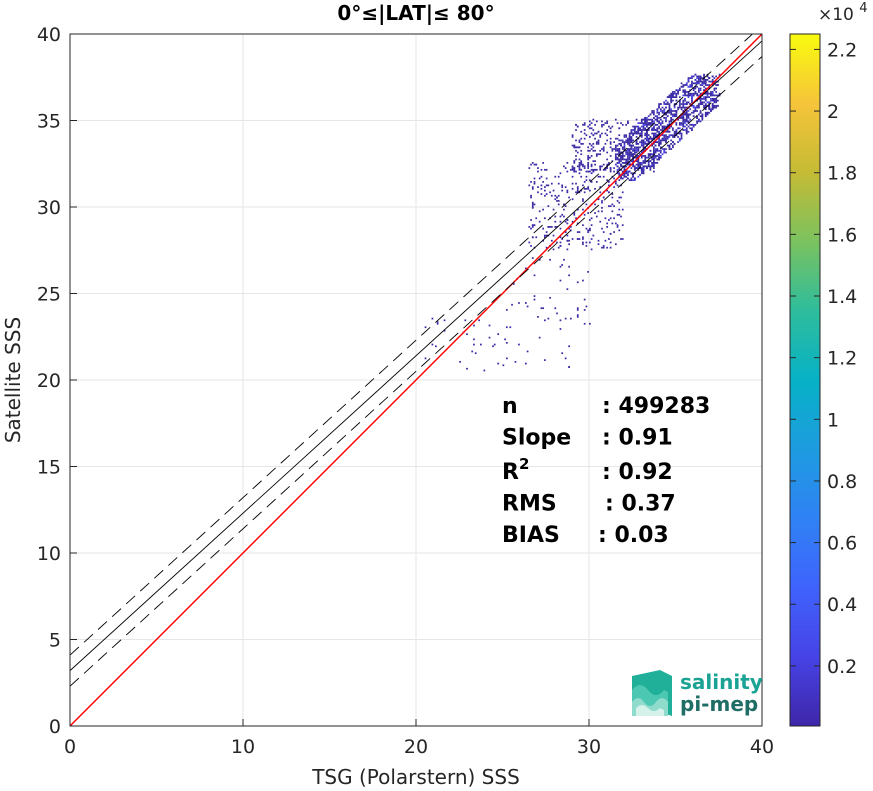  What do you see at coordinates (836, 15) in the screenshot?
I see `colorbar-multiplier-base: ×10` at bounding box center [836, 15].